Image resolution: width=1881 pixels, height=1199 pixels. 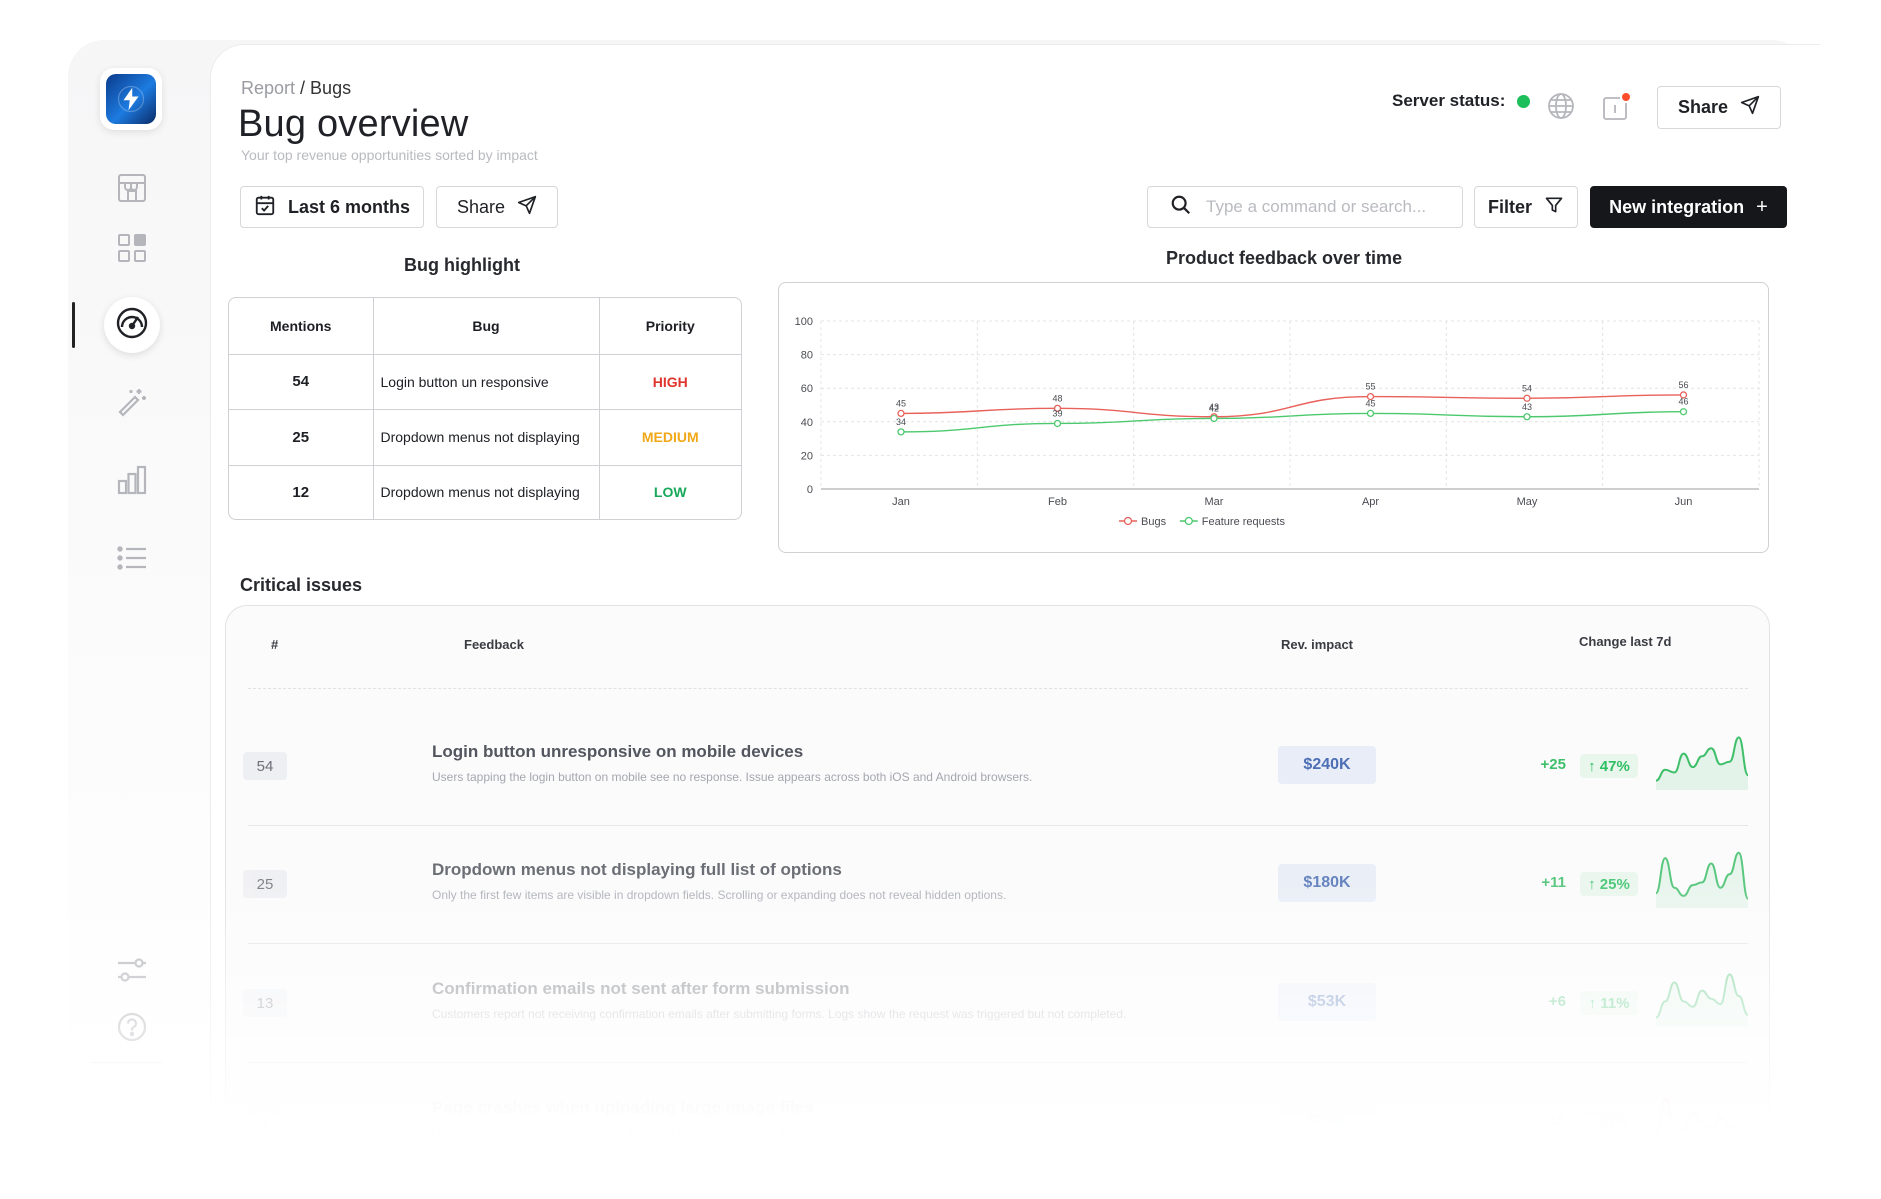 What do you see at coordinates (1154, 522) in the screenshot?
I see `legend-label: Bugs` at bounding box center [1154, 522].